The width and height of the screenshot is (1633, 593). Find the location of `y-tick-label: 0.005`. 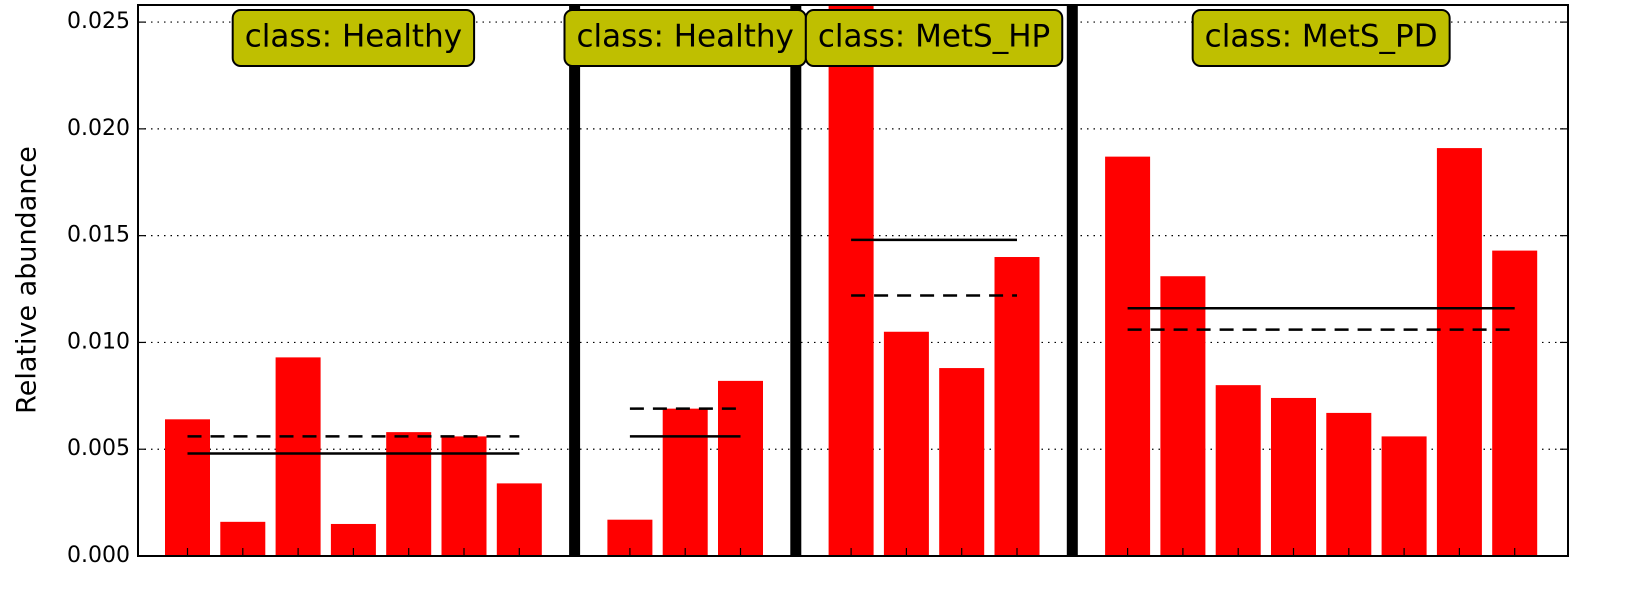

y-tick-label: 0.005 is located at coordinates (98, 448).